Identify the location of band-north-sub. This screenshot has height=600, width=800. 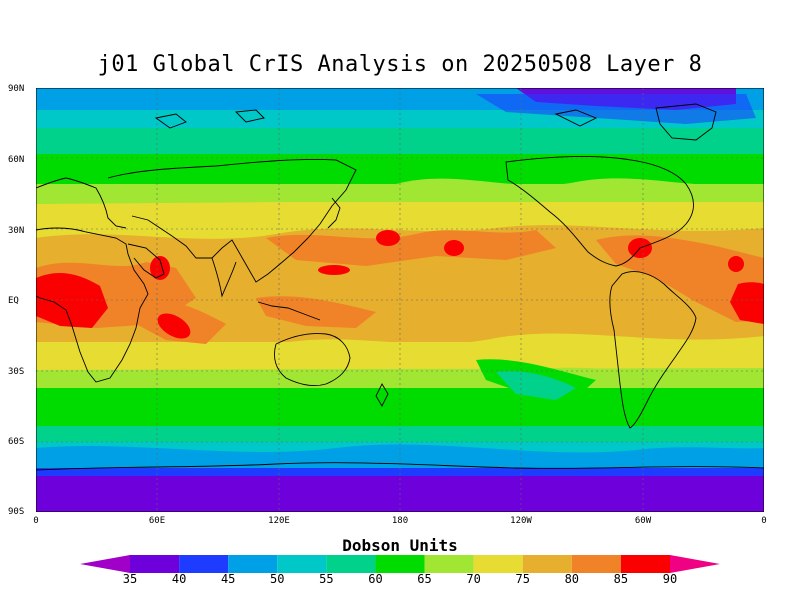
(400, 141).